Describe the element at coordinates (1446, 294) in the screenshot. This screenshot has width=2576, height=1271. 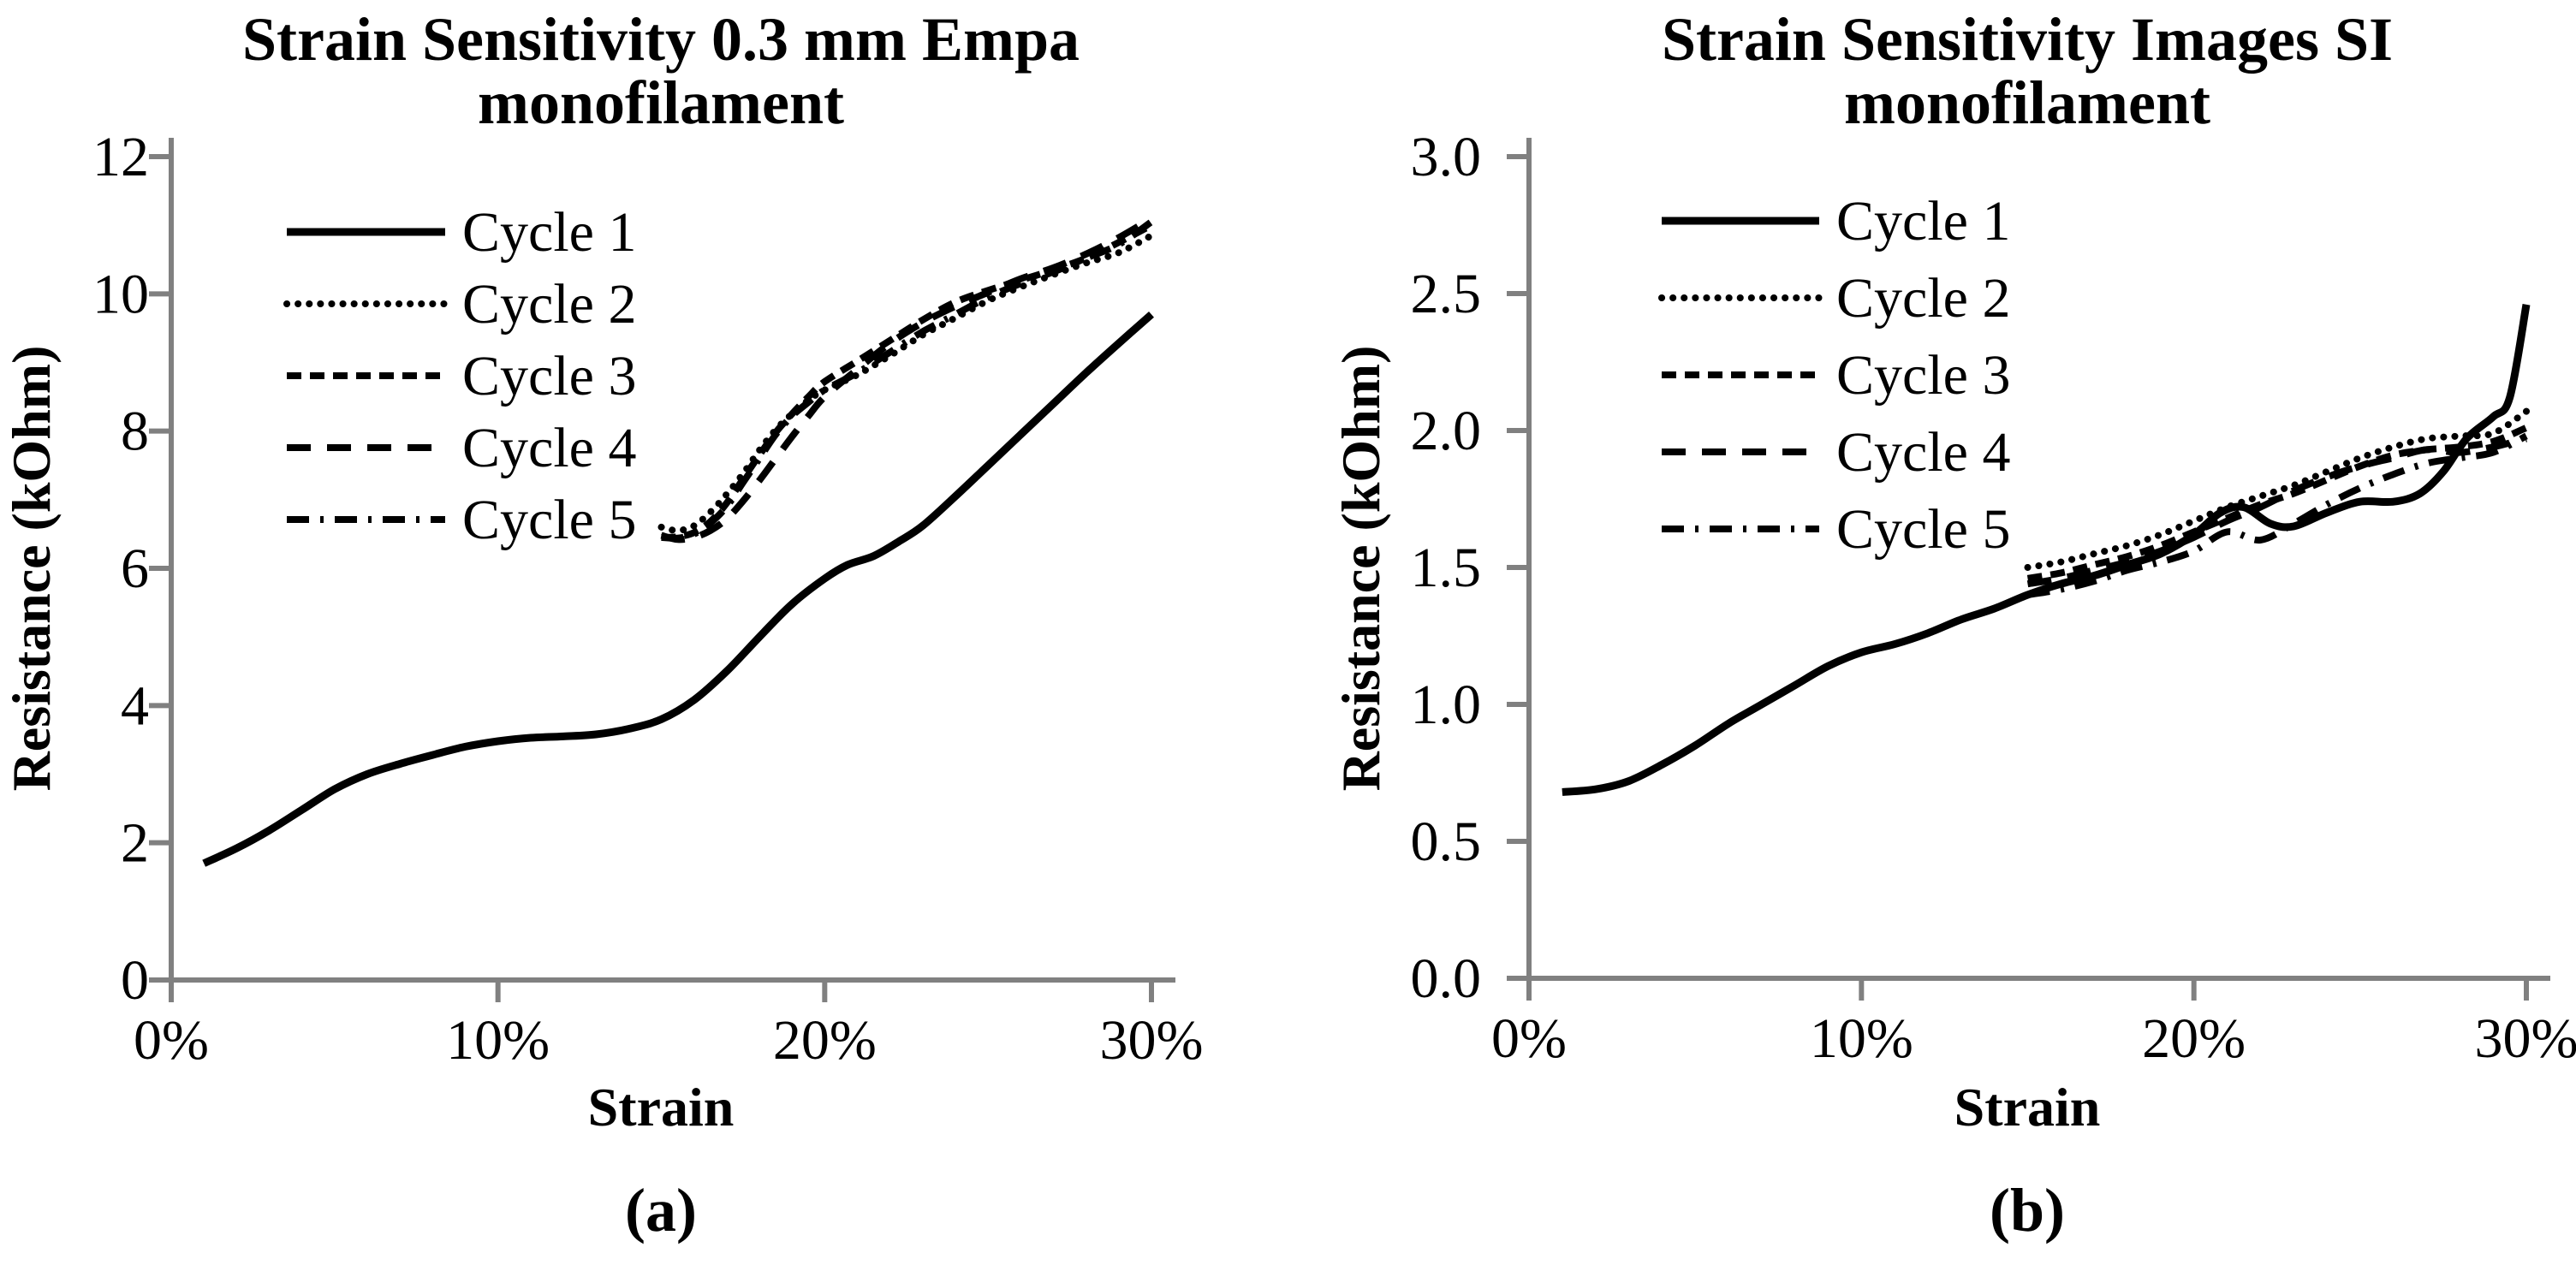
I see `y-tick-label: 2.5` at that location.